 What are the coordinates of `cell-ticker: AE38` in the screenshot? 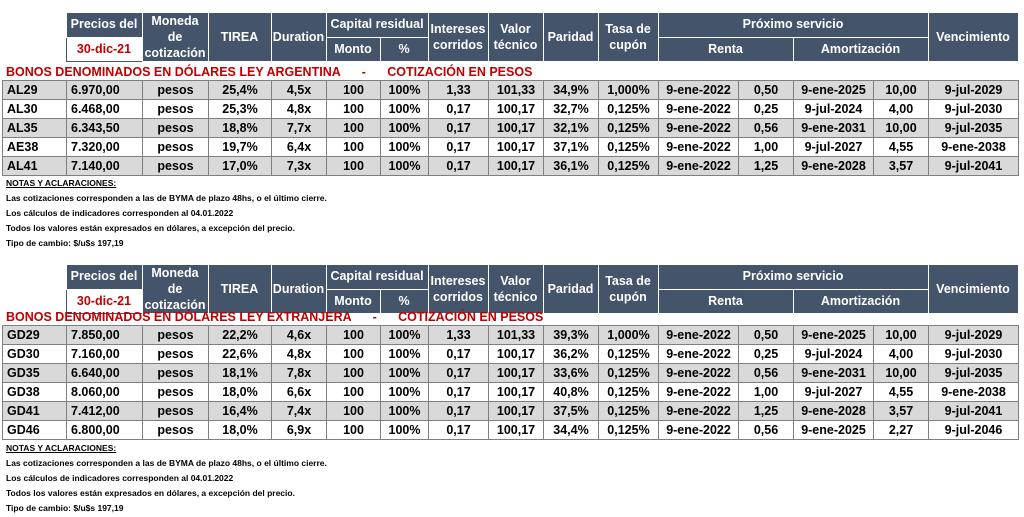 It's located at (34, 147).